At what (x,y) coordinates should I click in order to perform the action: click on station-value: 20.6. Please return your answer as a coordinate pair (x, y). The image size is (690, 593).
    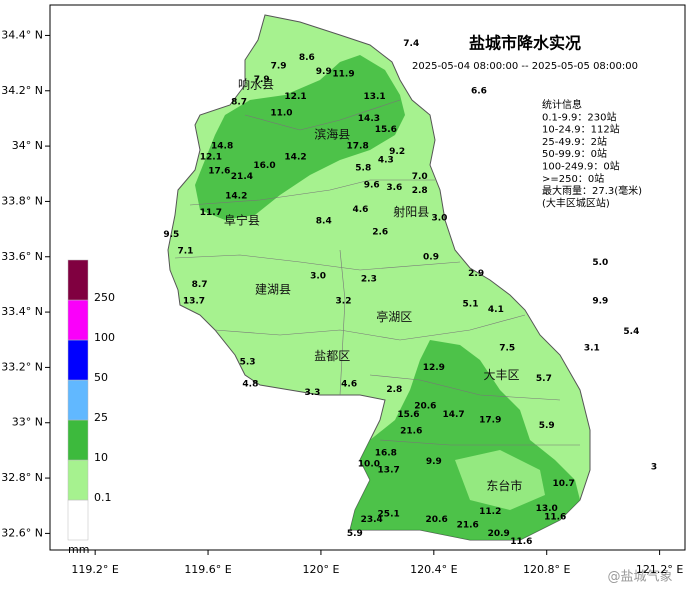
    Looking at the image, I should click on (437, 520).